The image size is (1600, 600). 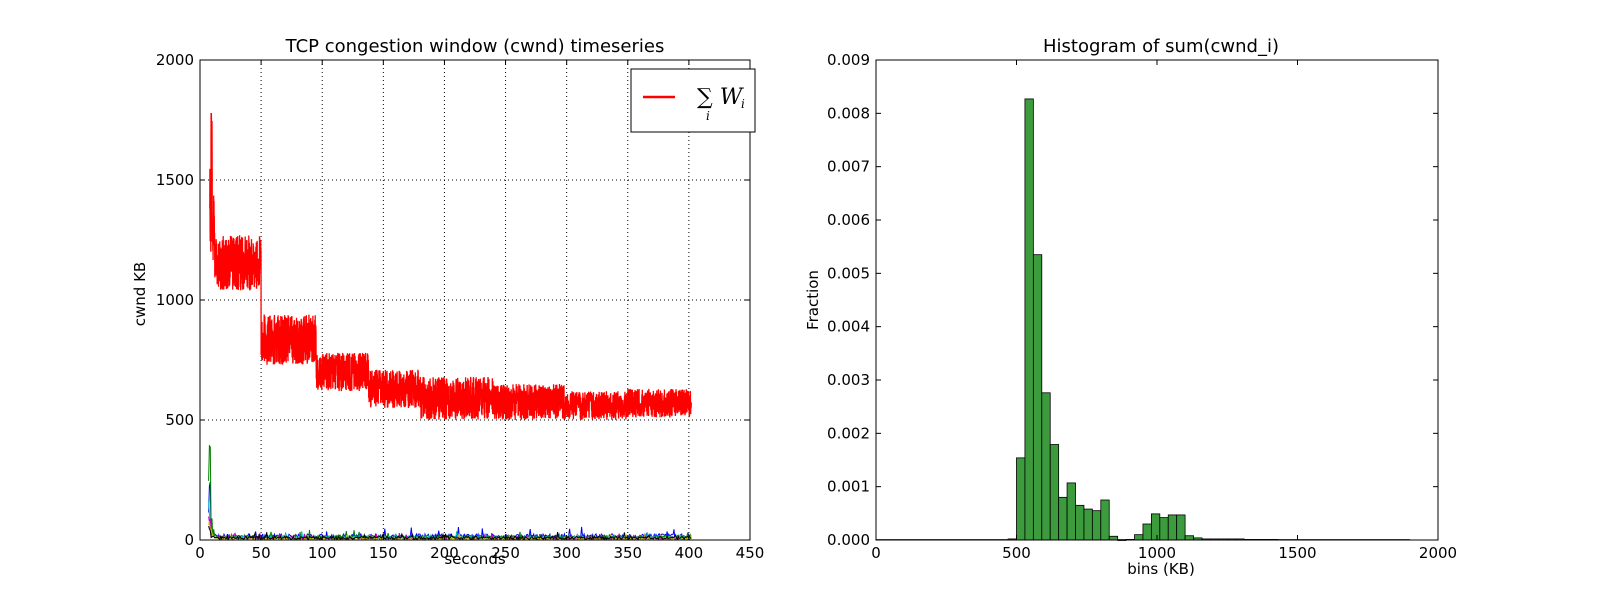 I want to click on histogram-xtick-label: 1000, so click(x=1157, y=553).